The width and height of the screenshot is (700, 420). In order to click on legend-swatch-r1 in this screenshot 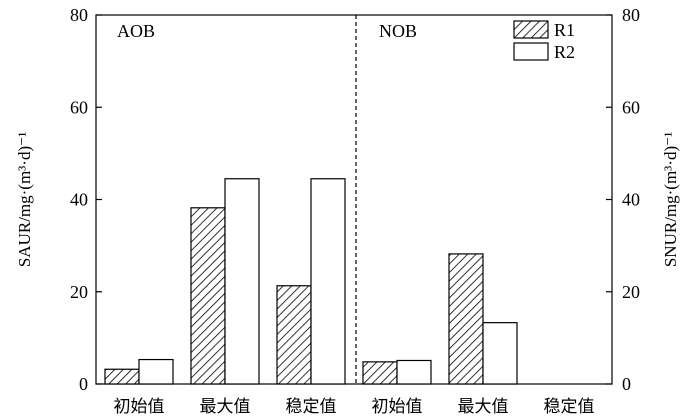, I will do `click(531, 29)`.